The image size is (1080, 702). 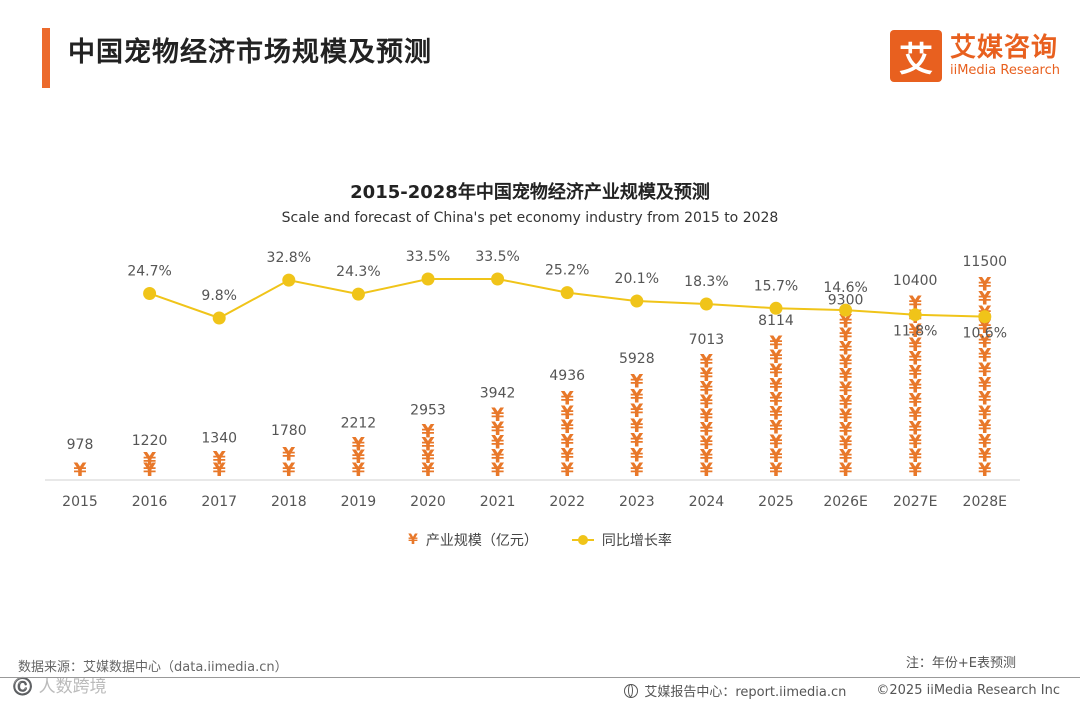 I want to click on growth-rate-label: 14.6%, so click(x=845, y=288).